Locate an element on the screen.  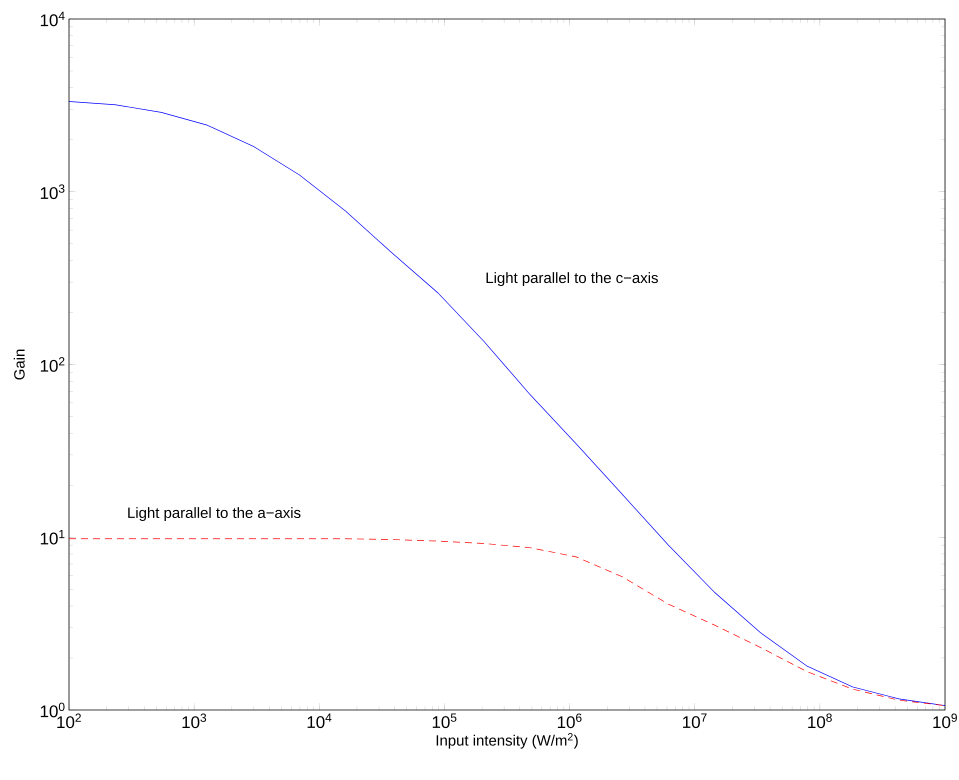
x-tick-label: 10$^{5}$ is located at coordinates (444, 721).